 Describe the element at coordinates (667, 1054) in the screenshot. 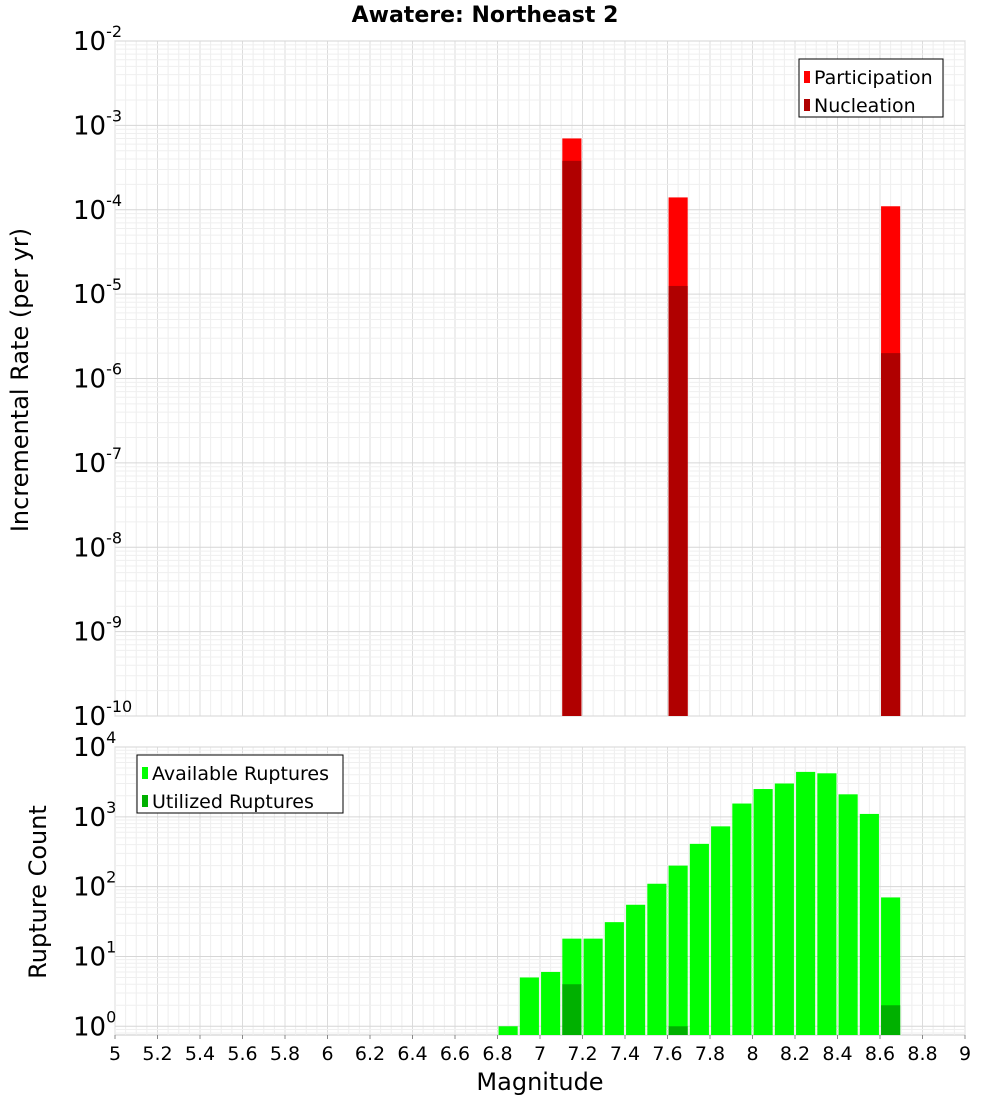

I see `x-tick-label: 7.6` at that location.